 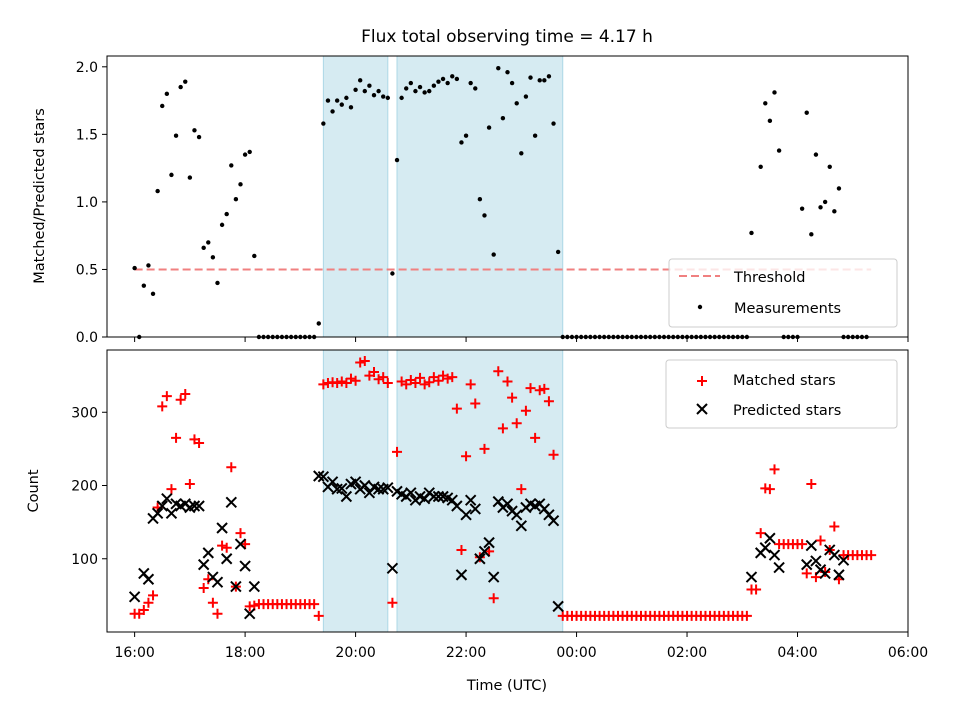 What do you see at coordinates (702, 381) in the screenshot?
I see `legend-matched-swatch` at bounding box center [702, 381].